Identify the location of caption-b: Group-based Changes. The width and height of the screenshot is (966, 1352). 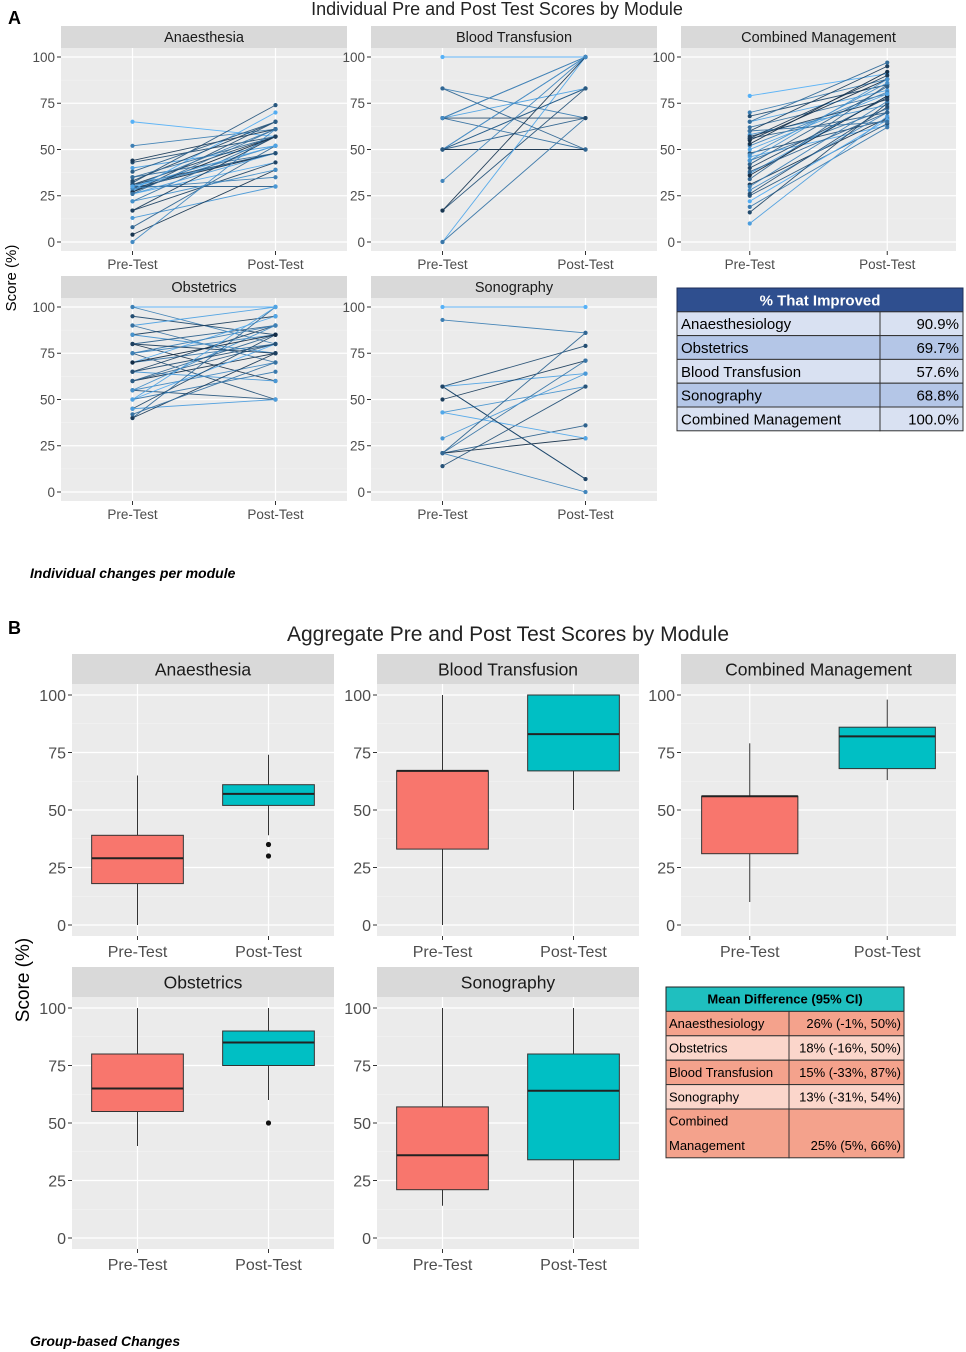
(105, 1341).